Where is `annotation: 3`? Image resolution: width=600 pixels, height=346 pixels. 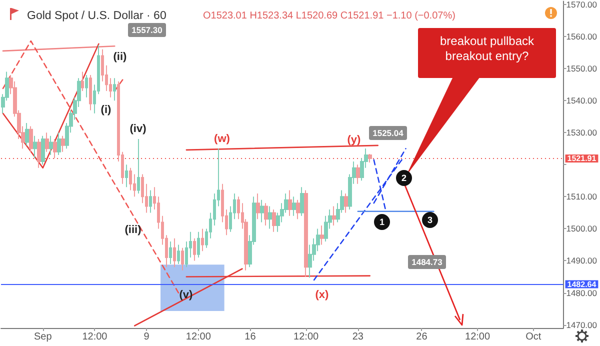 annotation: 3 is located at coordinates (430, 220).